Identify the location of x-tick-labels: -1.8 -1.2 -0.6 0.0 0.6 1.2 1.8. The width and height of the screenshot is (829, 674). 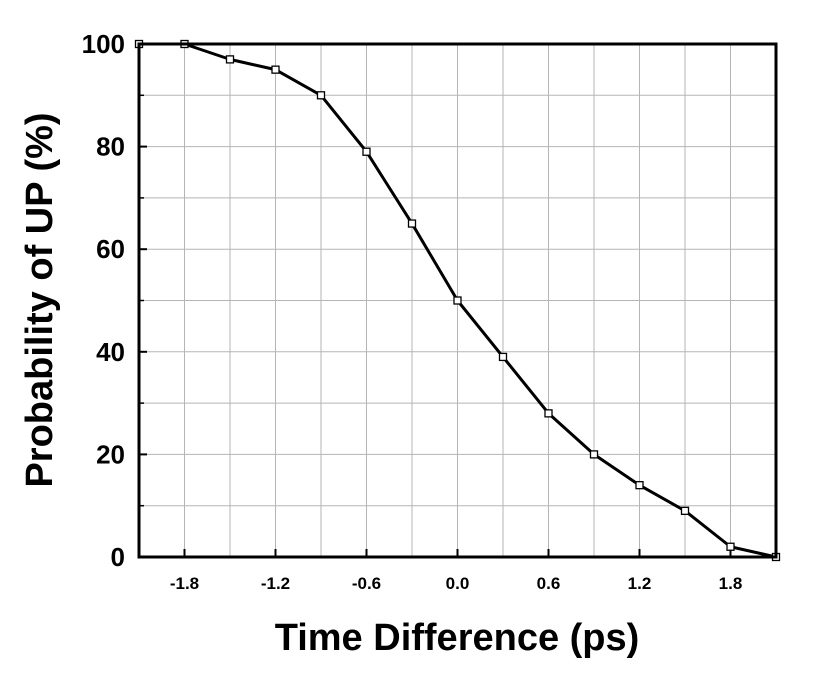
(456, 583).